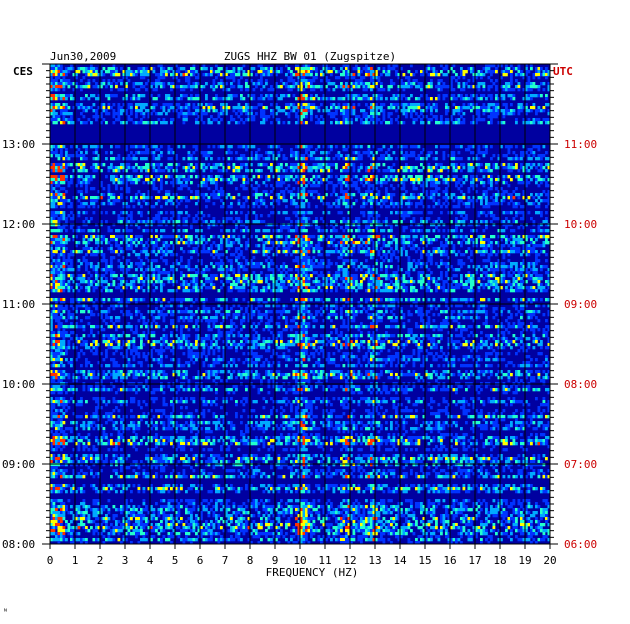  I want to click on x-tick-label: 19, so click(524, 560).